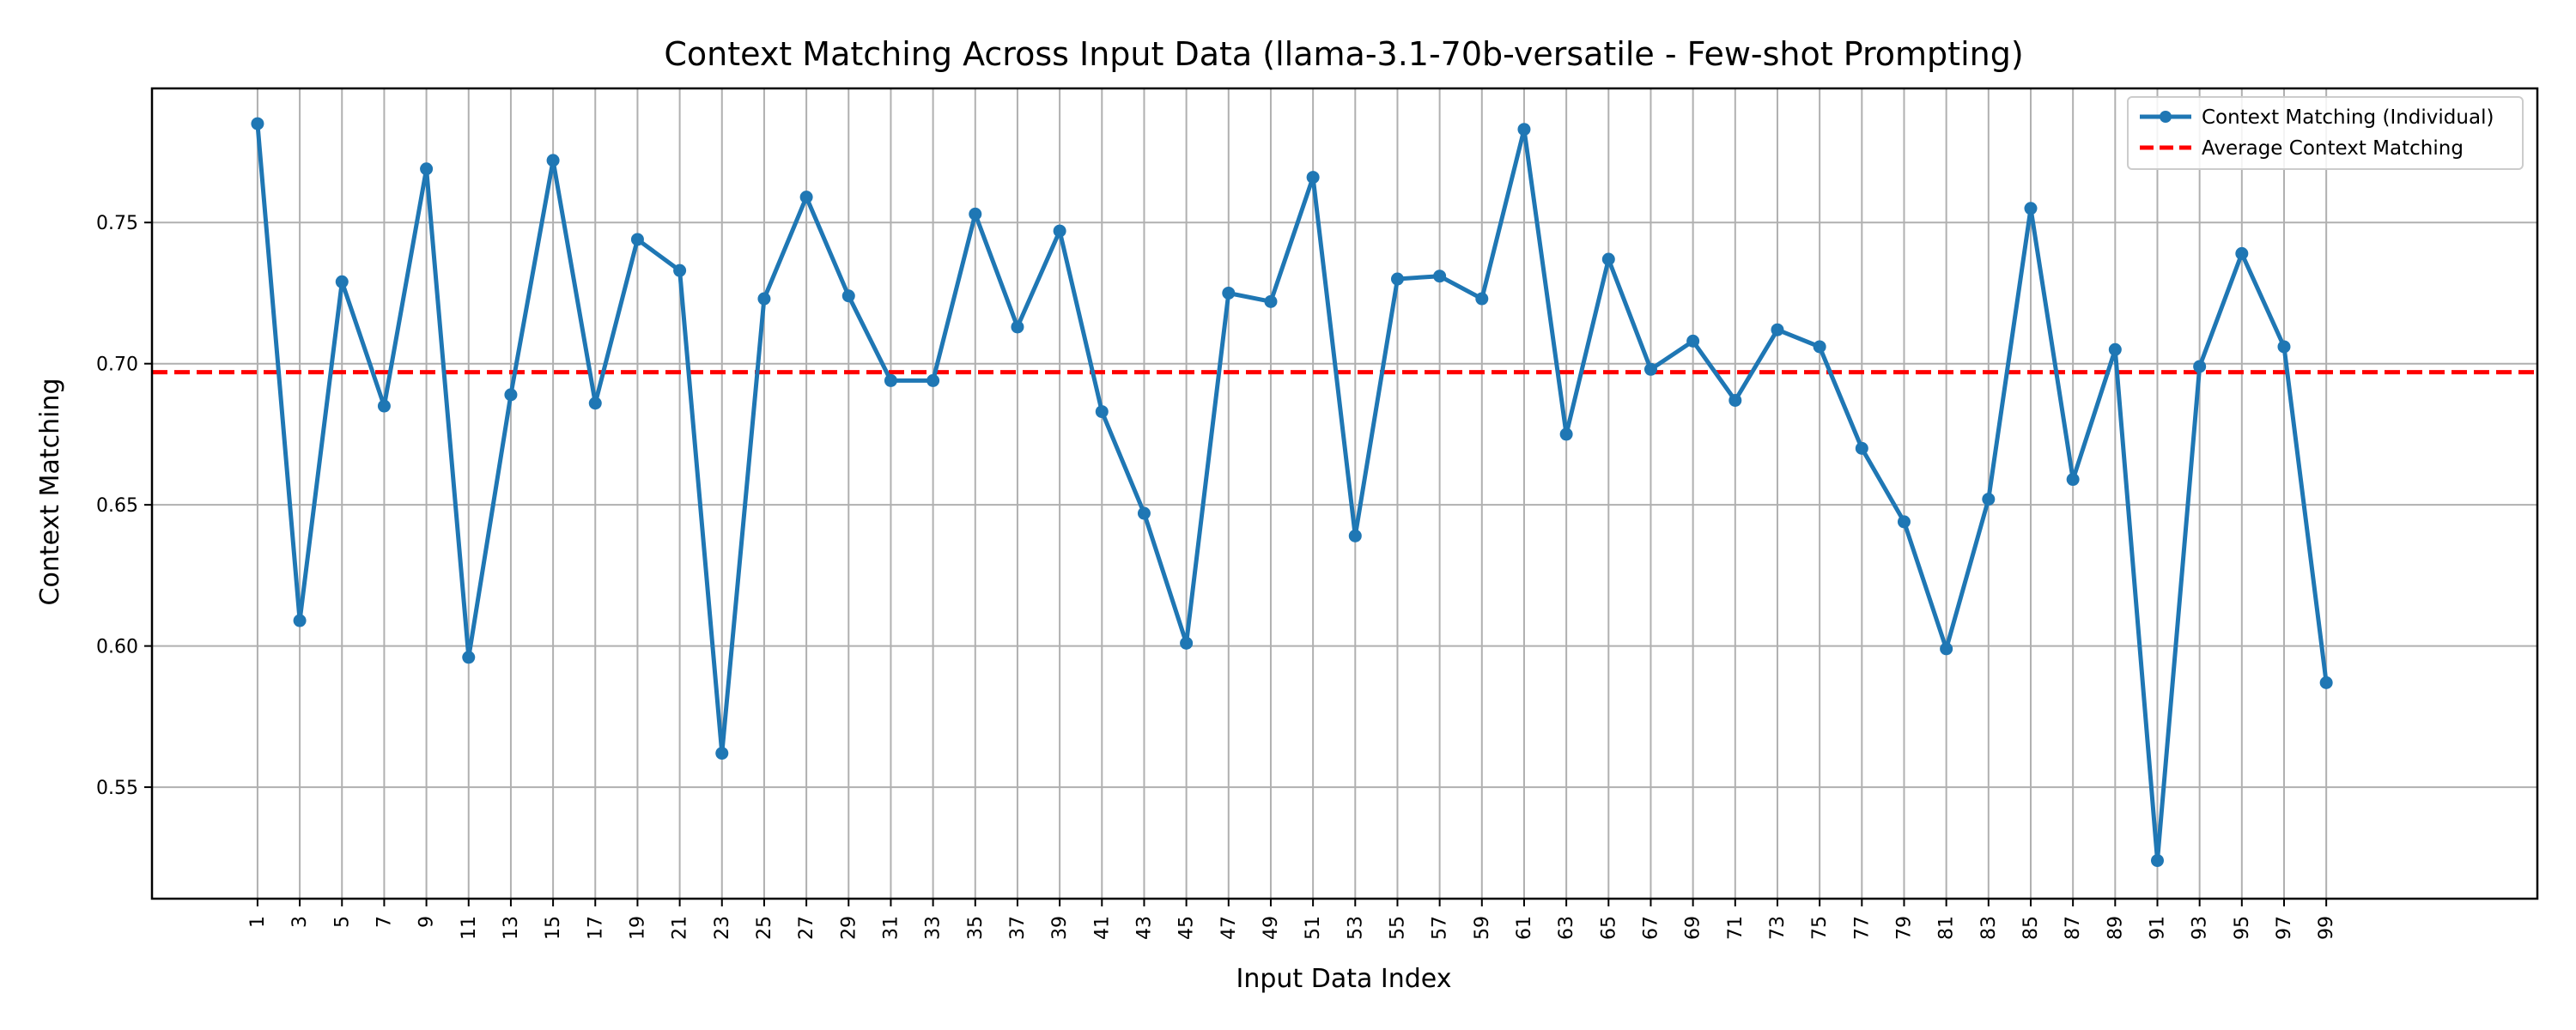 This screenshot has width=2576, height=1030. I want to click on x-tick-label: 49, so click(1272, 928).